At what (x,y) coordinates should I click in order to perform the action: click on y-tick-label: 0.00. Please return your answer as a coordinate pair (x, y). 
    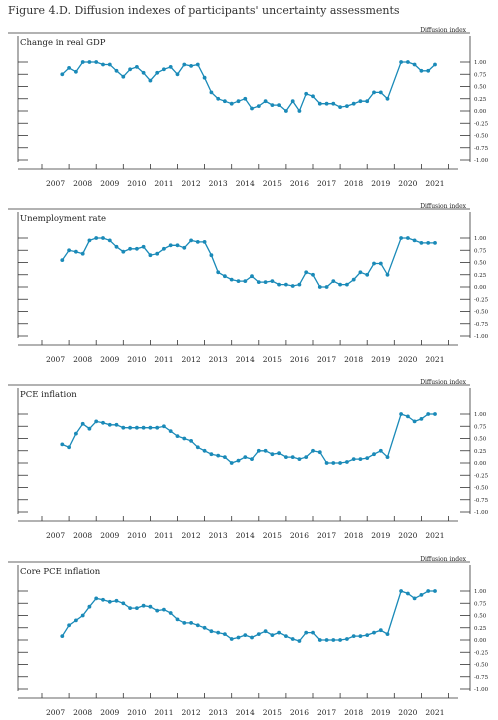
    Looking at the image, I should click on (480, 464).